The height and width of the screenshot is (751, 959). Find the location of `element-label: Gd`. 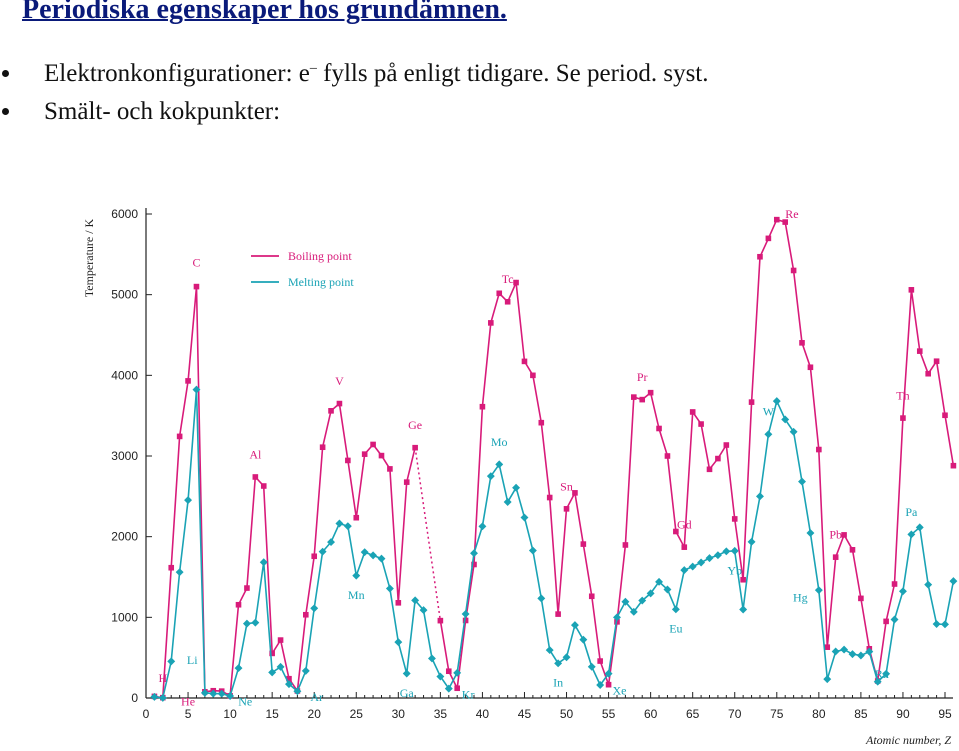

element-label: Gd is located at coordinates (684, 525).